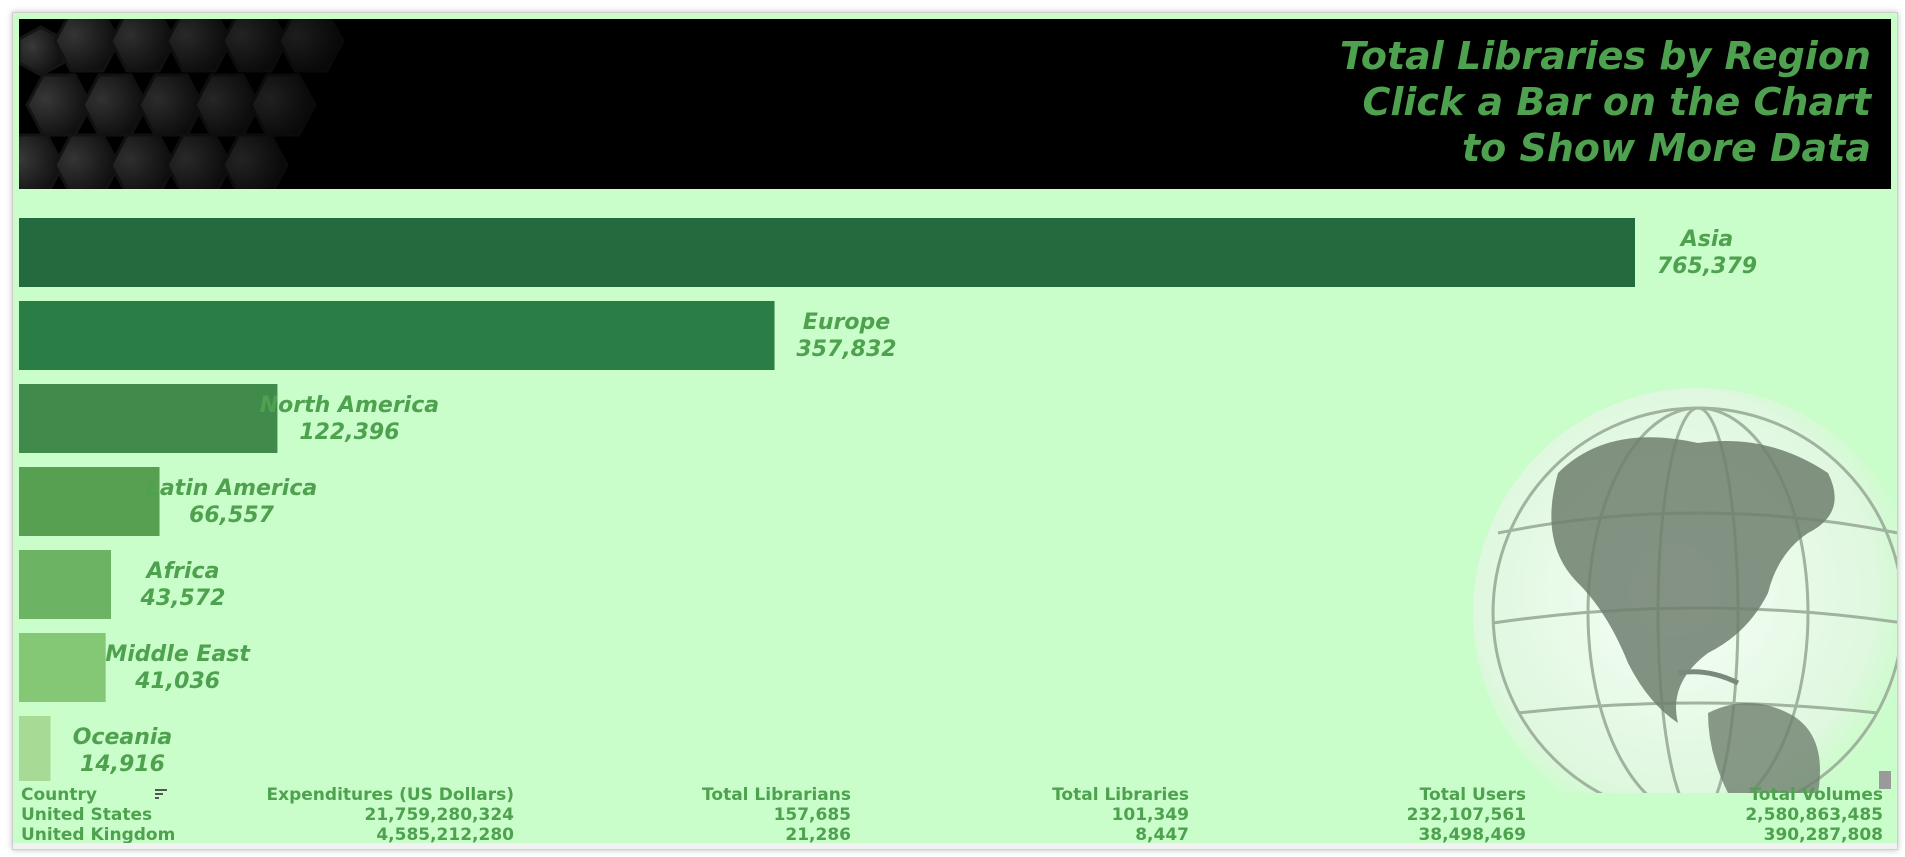 This screenshot has width=1905, height=857. Describe the element at coordinates (1707, 266) in the screenshot. I see `bar-value-label: 765,379` at that location.